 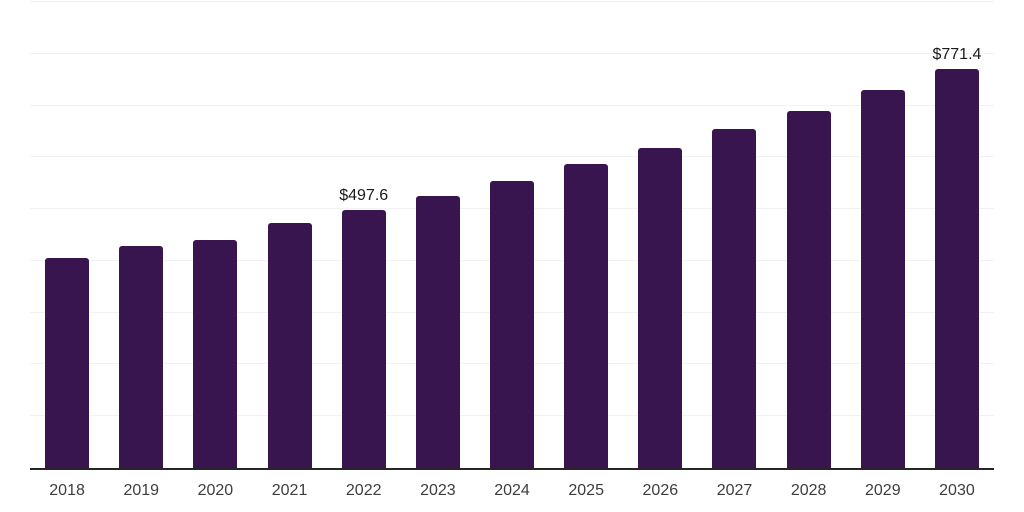 I want to click on bar-value-label: $771.4, so click(x=957, y=54).